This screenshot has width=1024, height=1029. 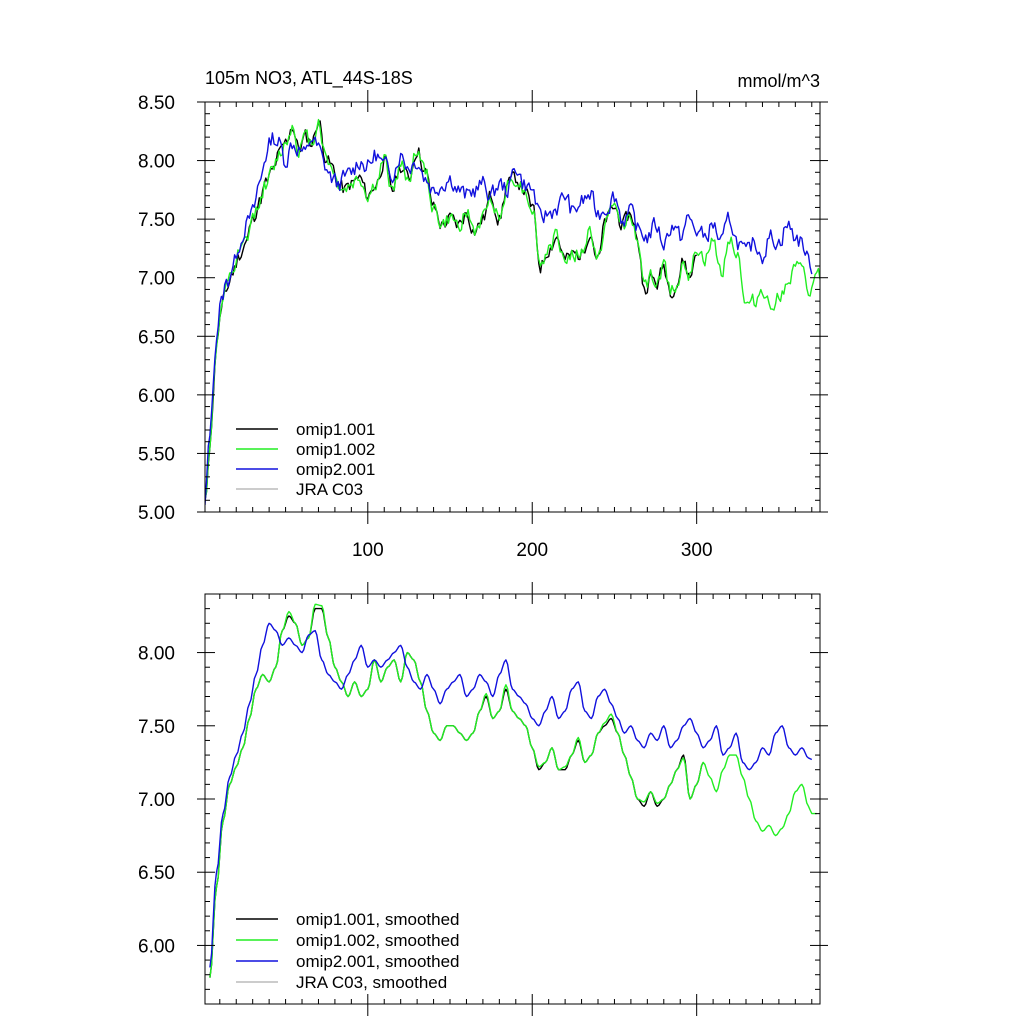 What do you see at coordinates (368, 550) in the screenshot?
I see `x-tick-label: 100` at bounding box center [368, 550].